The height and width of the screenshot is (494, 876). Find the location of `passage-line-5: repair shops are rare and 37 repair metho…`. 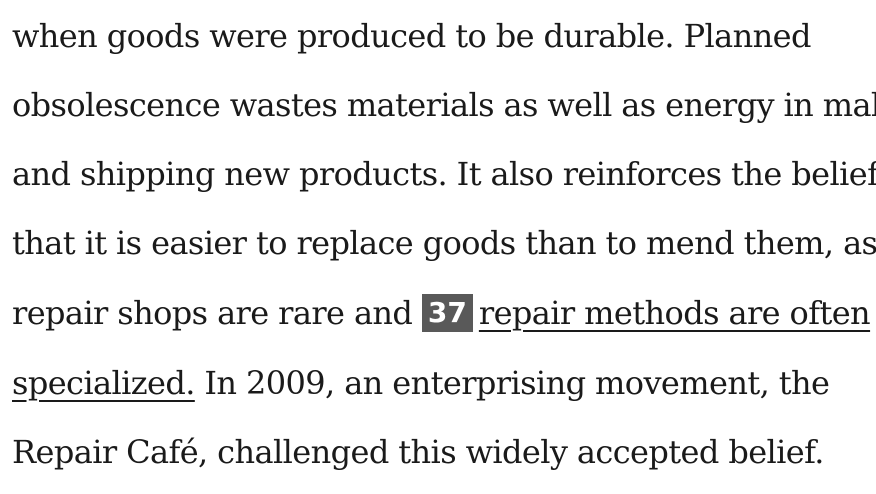

passage-line-5: repair shops are rare and 37 repair metho… is located at coordinates (441, 313).